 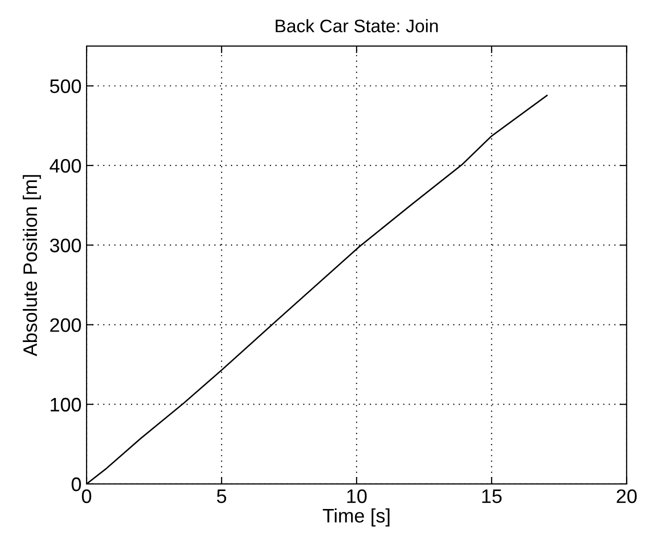 I want to click on x-axis-title: Time [s], so click(x=356, y=517).